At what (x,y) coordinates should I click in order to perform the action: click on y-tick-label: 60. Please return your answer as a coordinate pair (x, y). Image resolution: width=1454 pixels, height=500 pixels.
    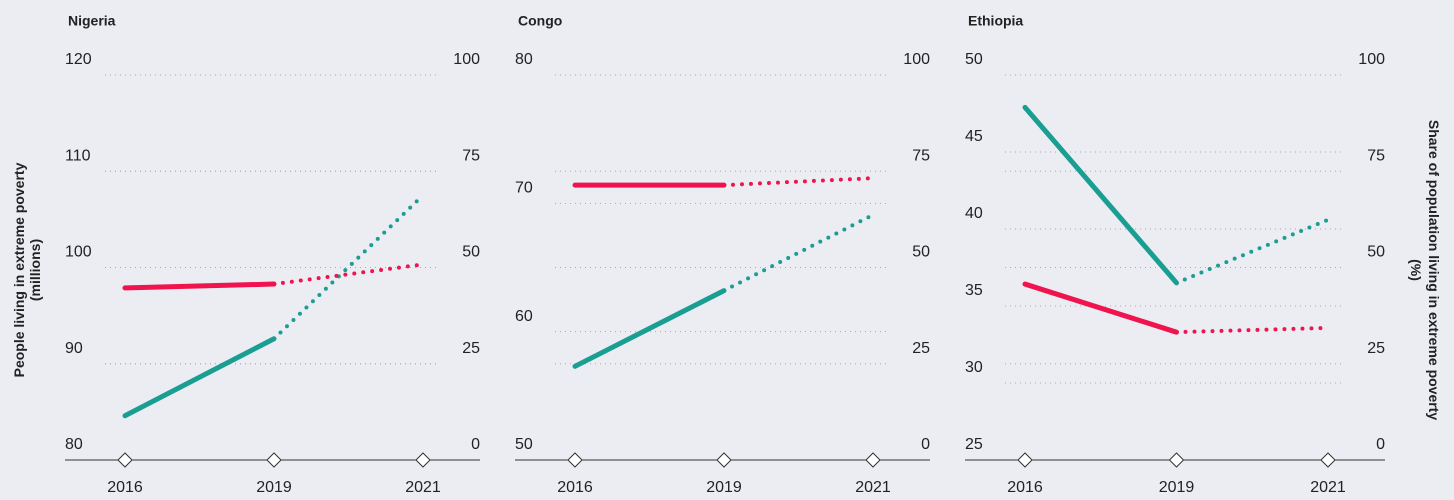
    Looking at the image, I should click on (524, 316).